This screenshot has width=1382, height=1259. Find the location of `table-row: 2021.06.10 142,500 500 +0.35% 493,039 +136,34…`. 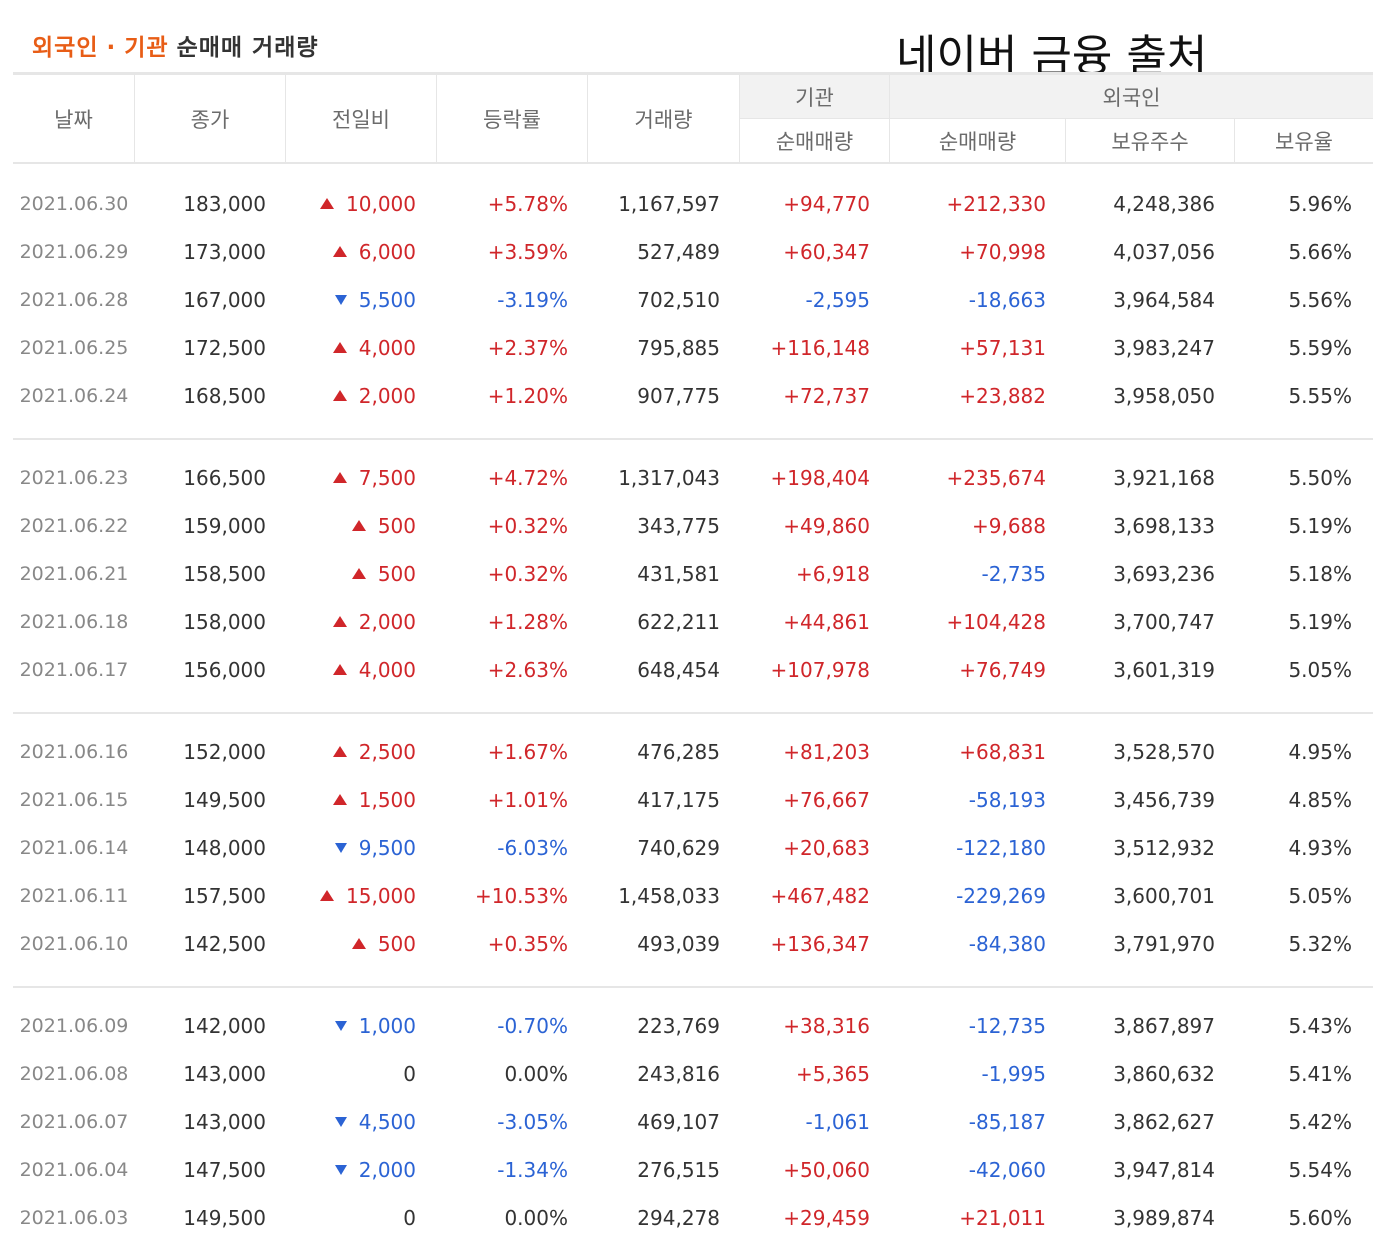

table-row: 2021.06.10 142,500 500 +0.35% 493,039 +136,34… is located at coordinates (693, 944).